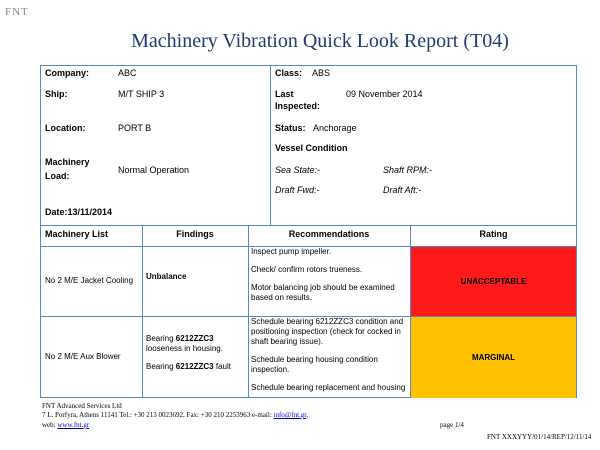 Image resolution: width=600 pixels, height=450 pixels. Describe the element at coordinates (184, 348) in the screenshot. I see `finding-text: looseness in housing.` at that location.